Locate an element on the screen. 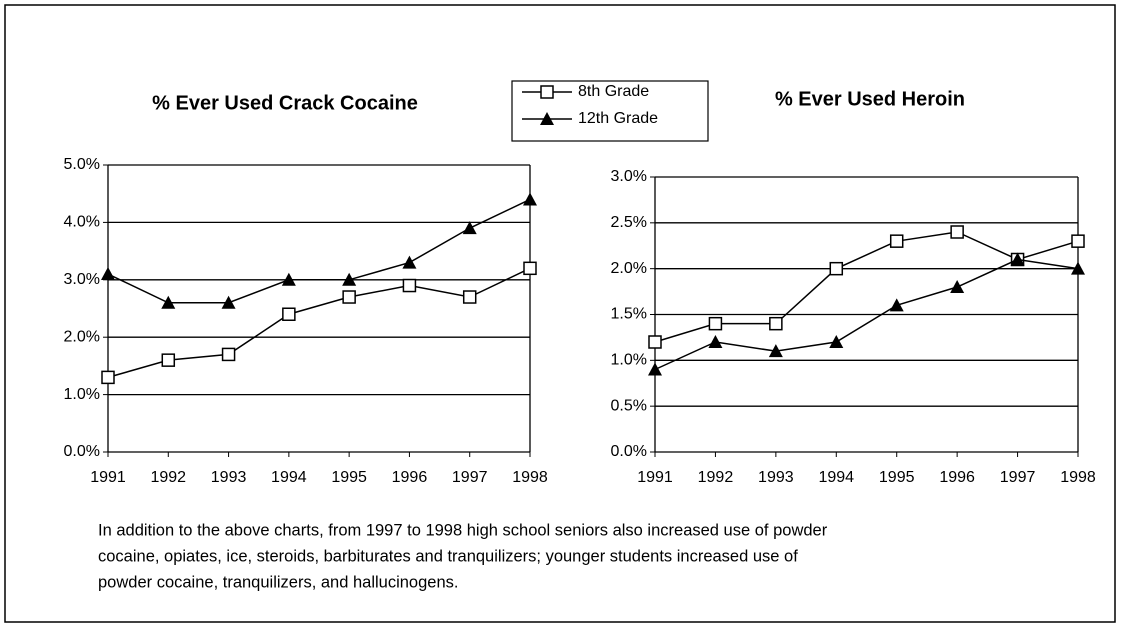 This screenshot has width=1121, height=628. y-tick-label: 2.5% is located at coordinates (629, 222).